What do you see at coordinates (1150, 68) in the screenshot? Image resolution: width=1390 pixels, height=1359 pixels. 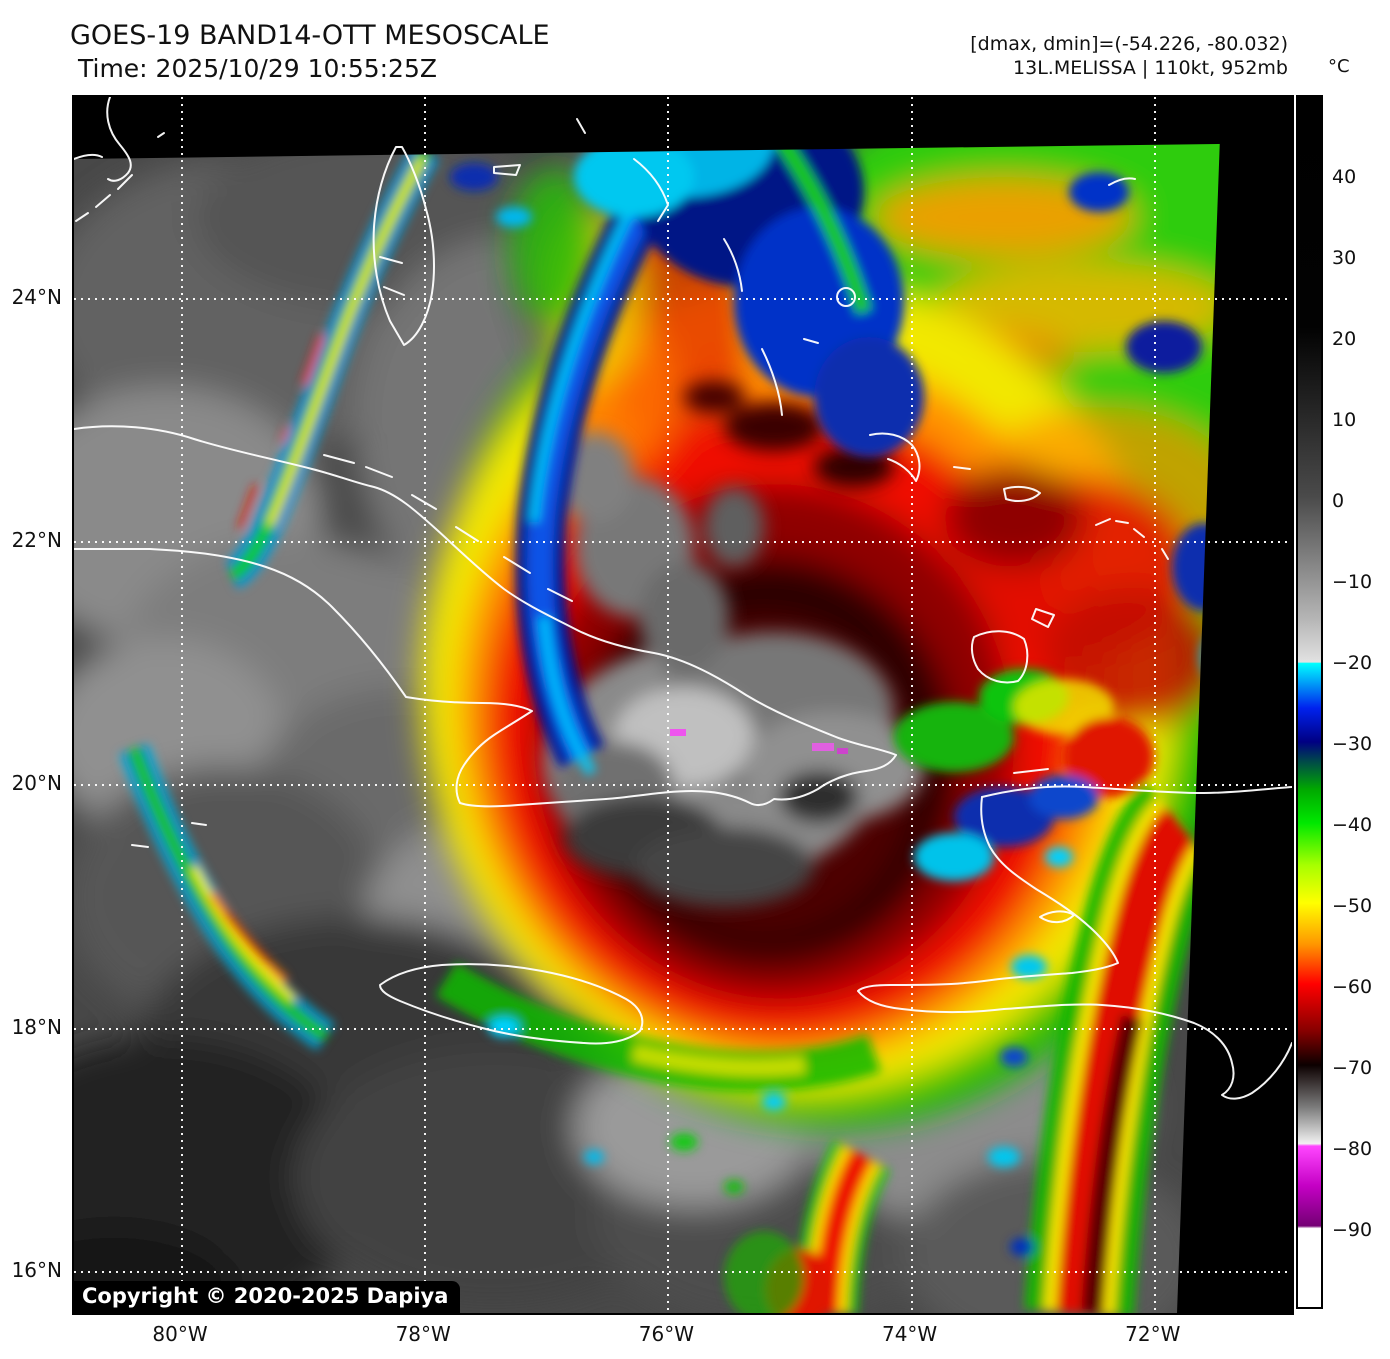 I see `storm-info: 13L.MELISSA | 110kt, 952mb` at bounding box center [1150, 68].